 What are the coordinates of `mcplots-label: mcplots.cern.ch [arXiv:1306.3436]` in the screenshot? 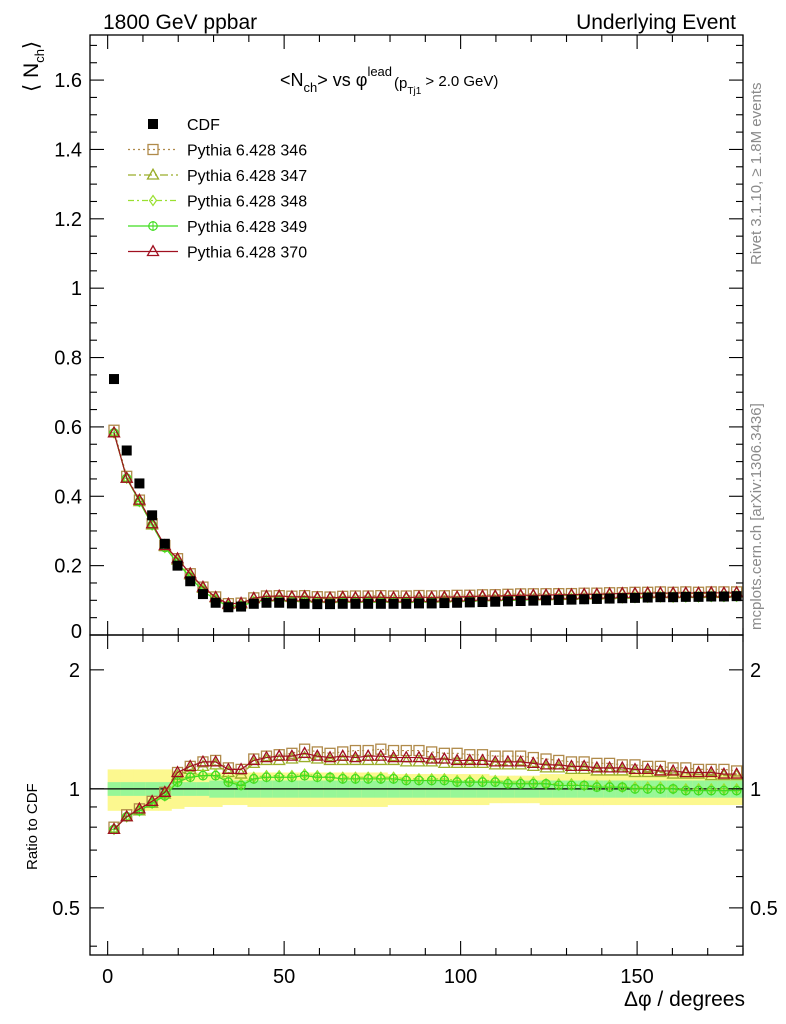 It's located at (756, 516).